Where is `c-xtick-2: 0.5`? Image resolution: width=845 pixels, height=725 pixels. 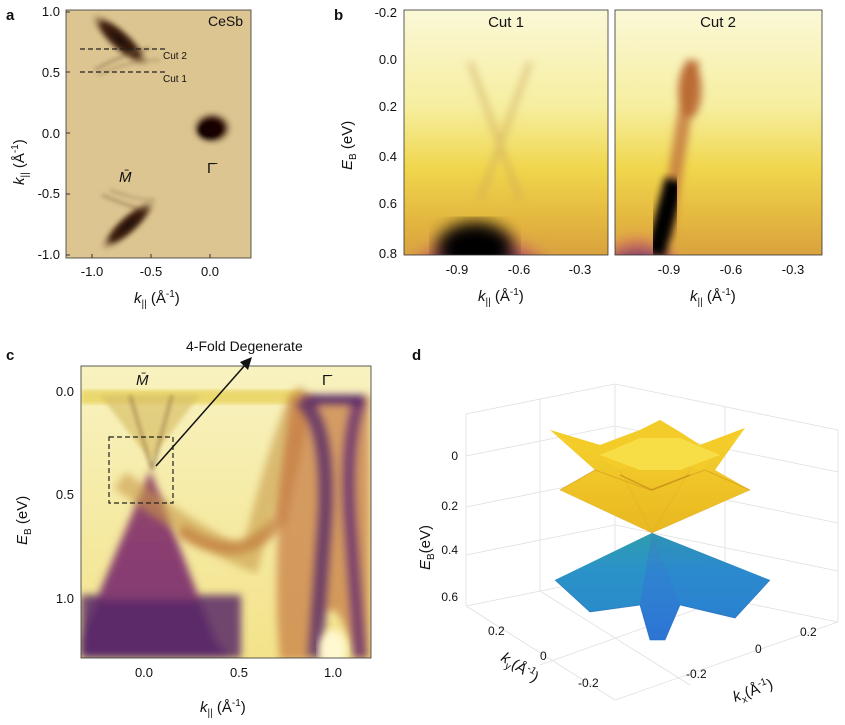 c-xtick-2: 0.5 is located at coordinates (239, 672).